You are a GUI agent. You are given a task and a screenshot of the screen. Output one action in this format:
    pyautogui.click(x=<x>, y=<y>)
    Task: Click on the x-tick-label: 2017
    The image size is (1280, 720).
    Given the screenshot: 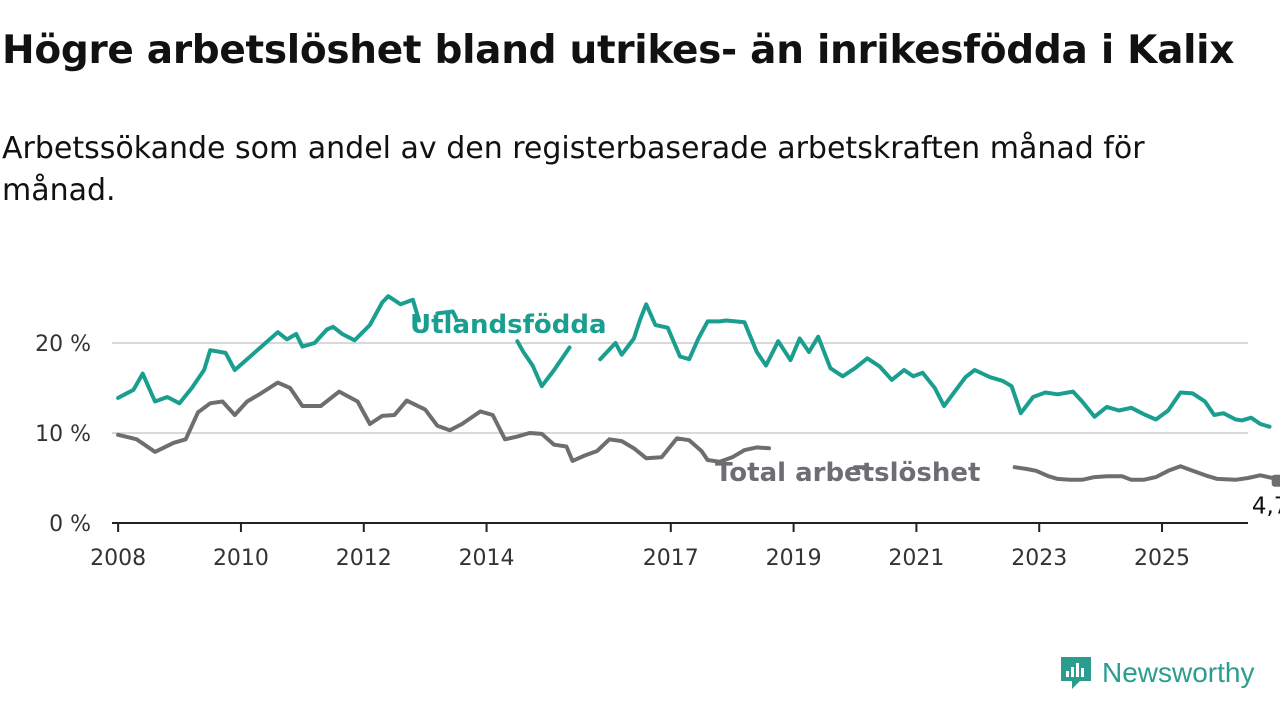 What is the action you would take?
    pyautogui.click(x=671, y=558)
    